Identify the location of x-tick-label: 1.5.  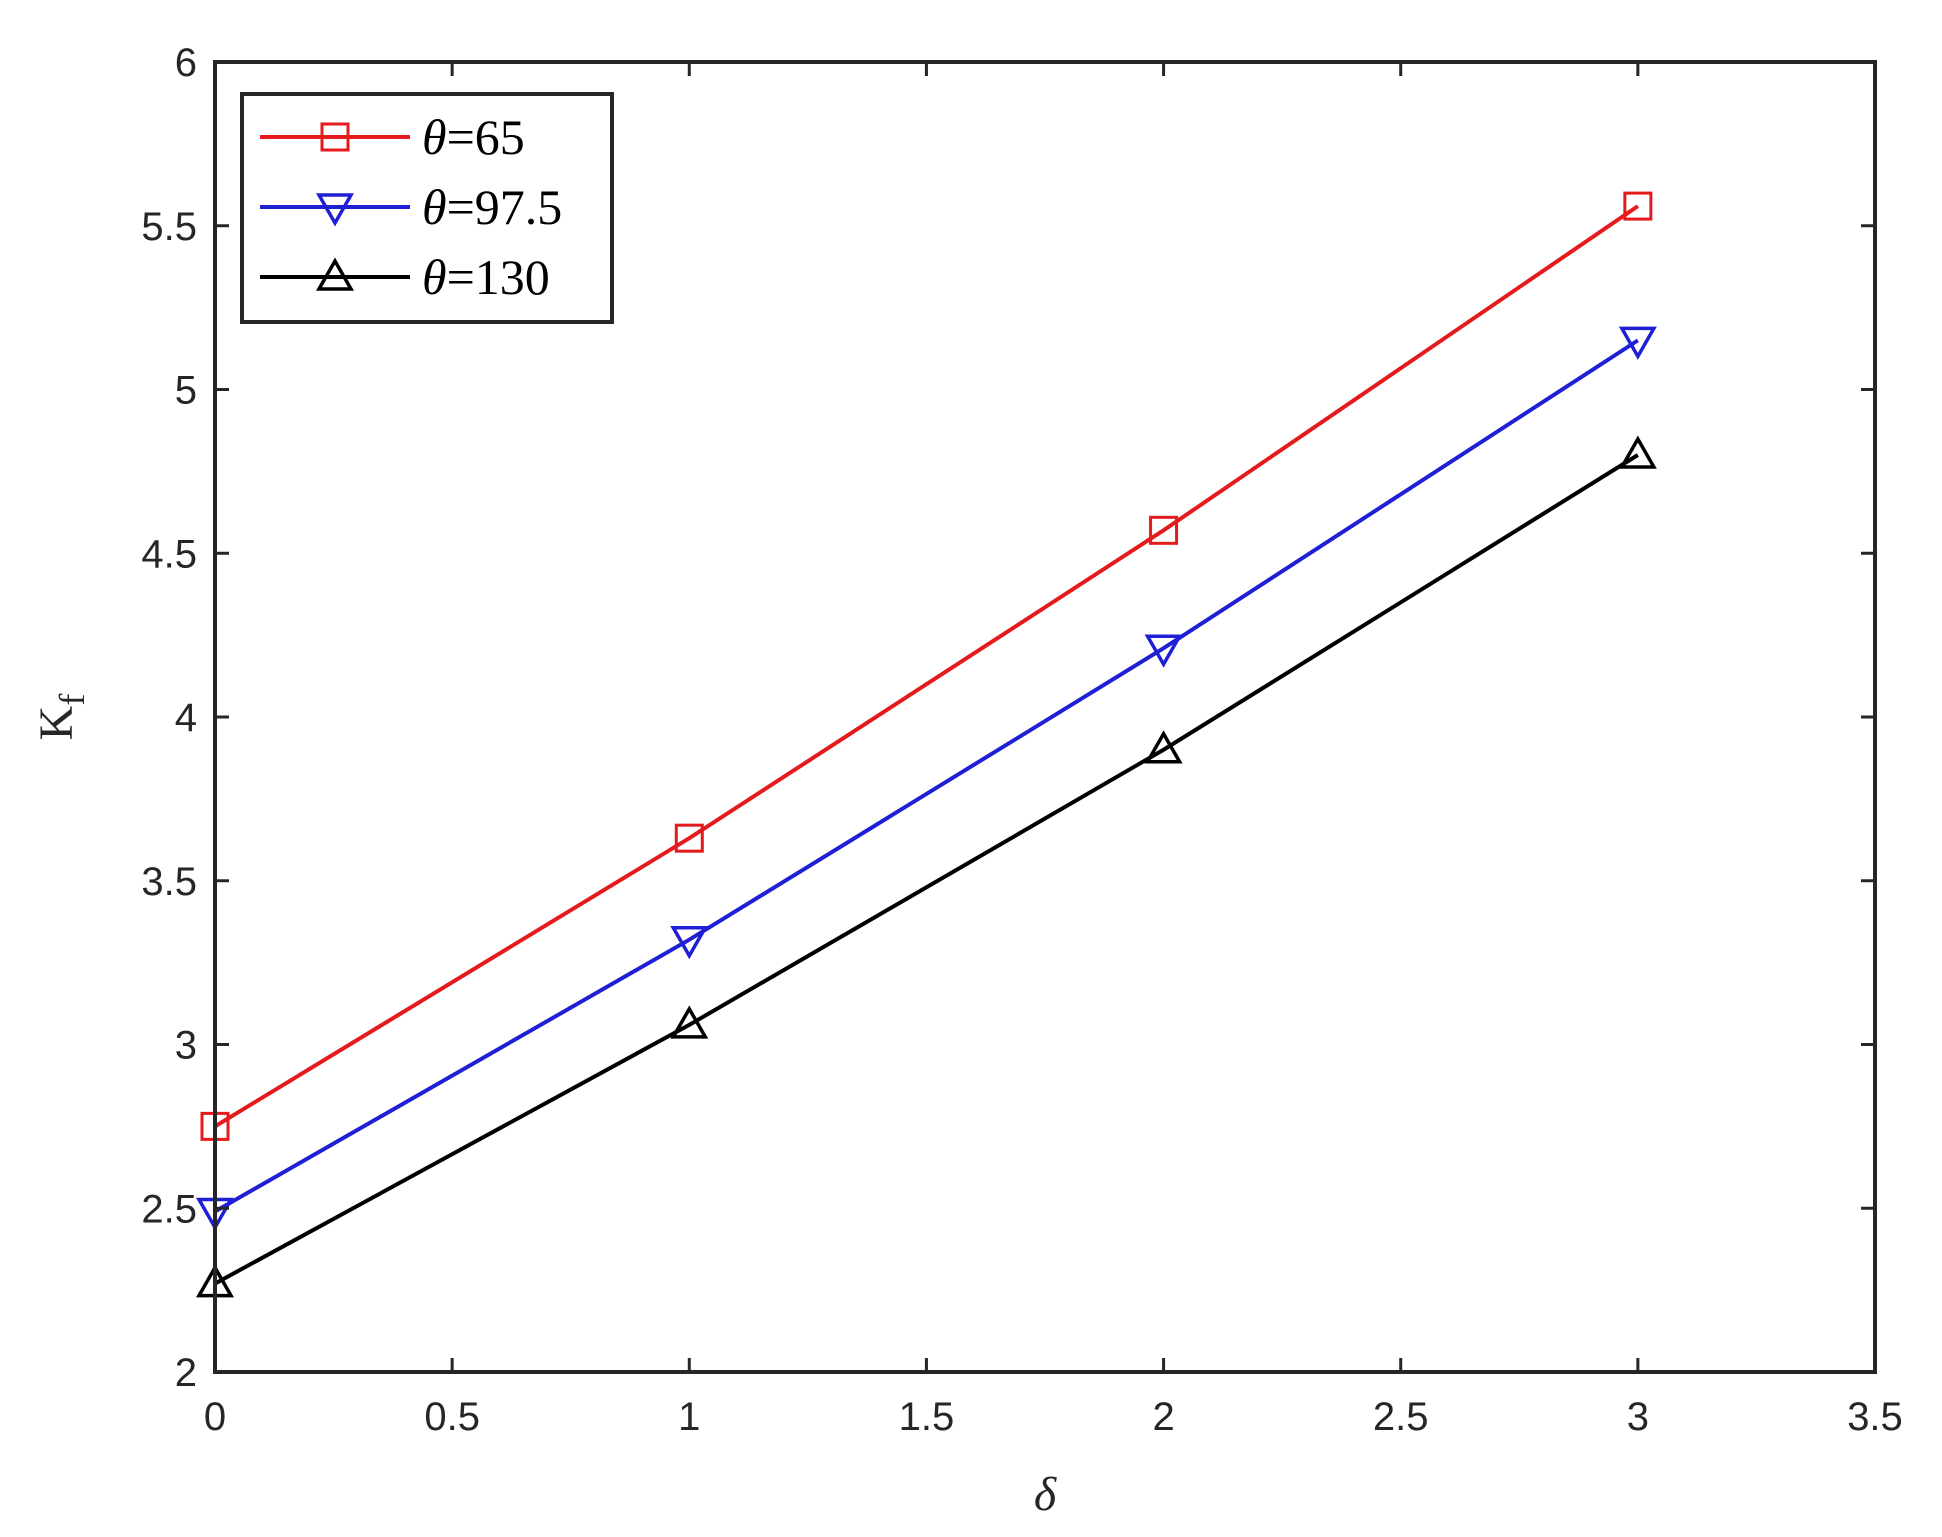
(927, 1417).